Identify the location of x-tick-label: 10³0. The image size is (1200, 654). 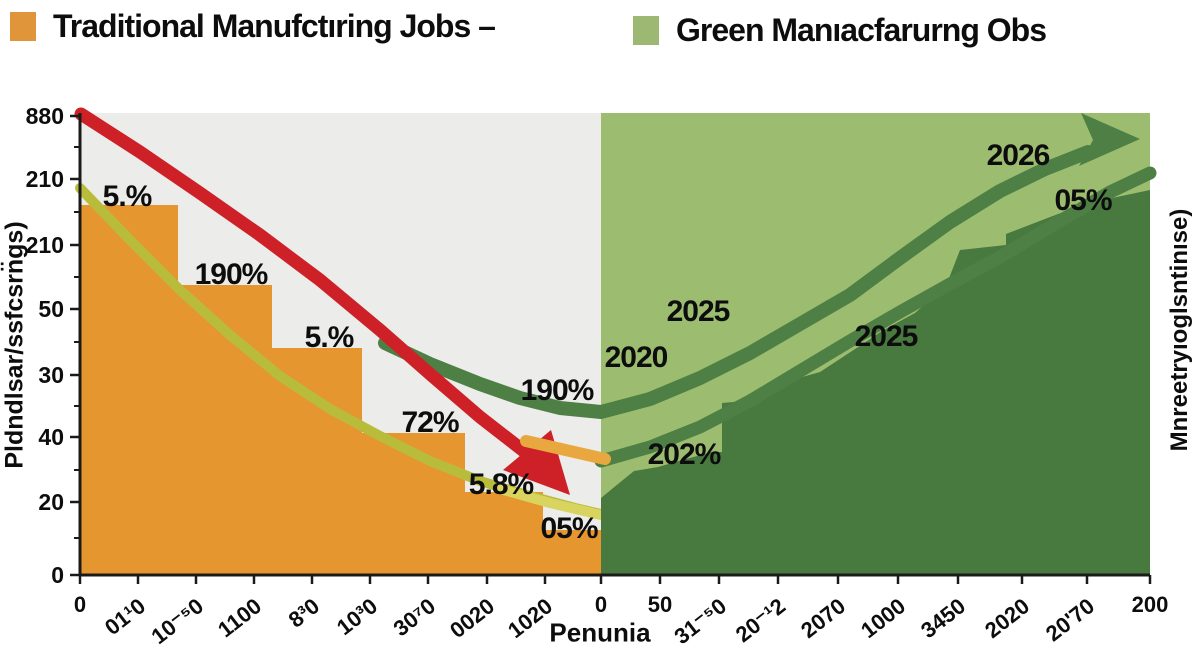
(357, 616).